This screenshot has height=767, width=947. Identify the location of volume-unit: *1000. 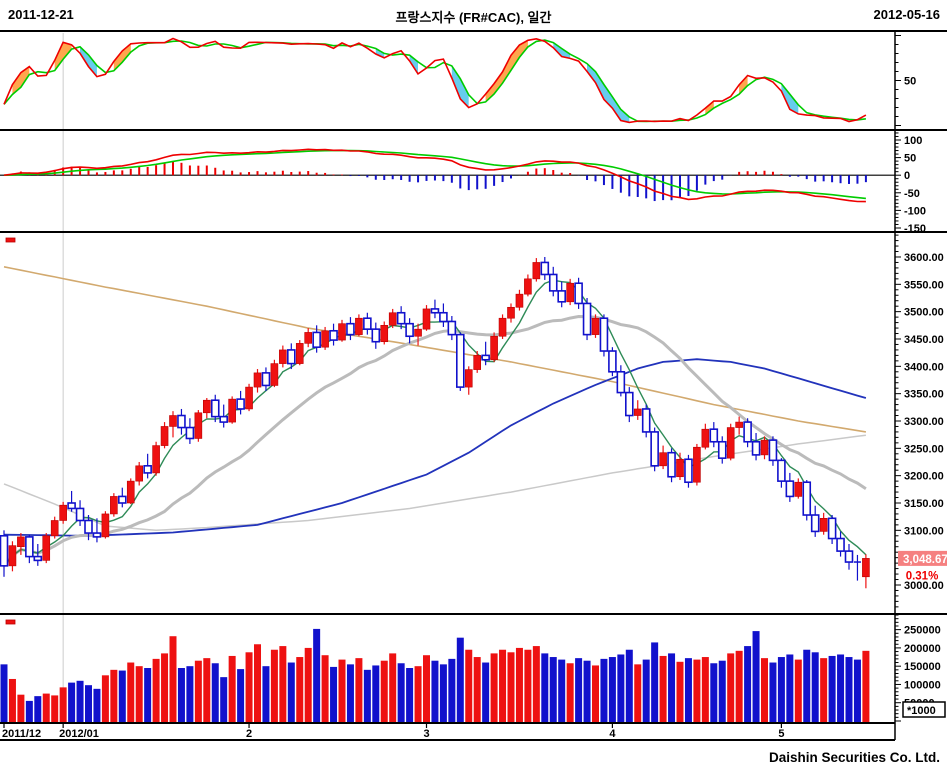
(924, 709).